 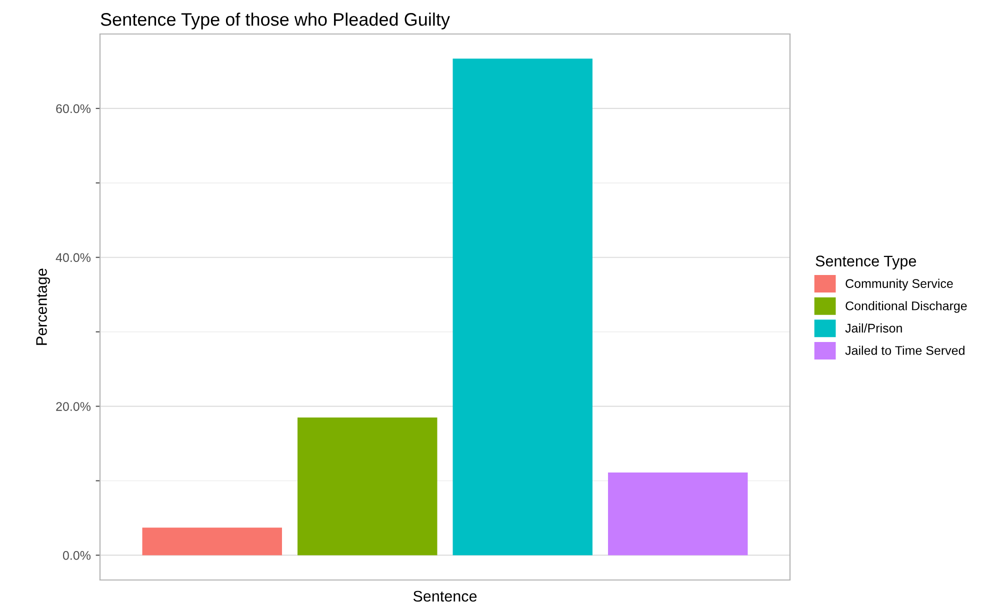 I want to click on legend-label: Jailed to Time Served, so click(x=904, y=350).